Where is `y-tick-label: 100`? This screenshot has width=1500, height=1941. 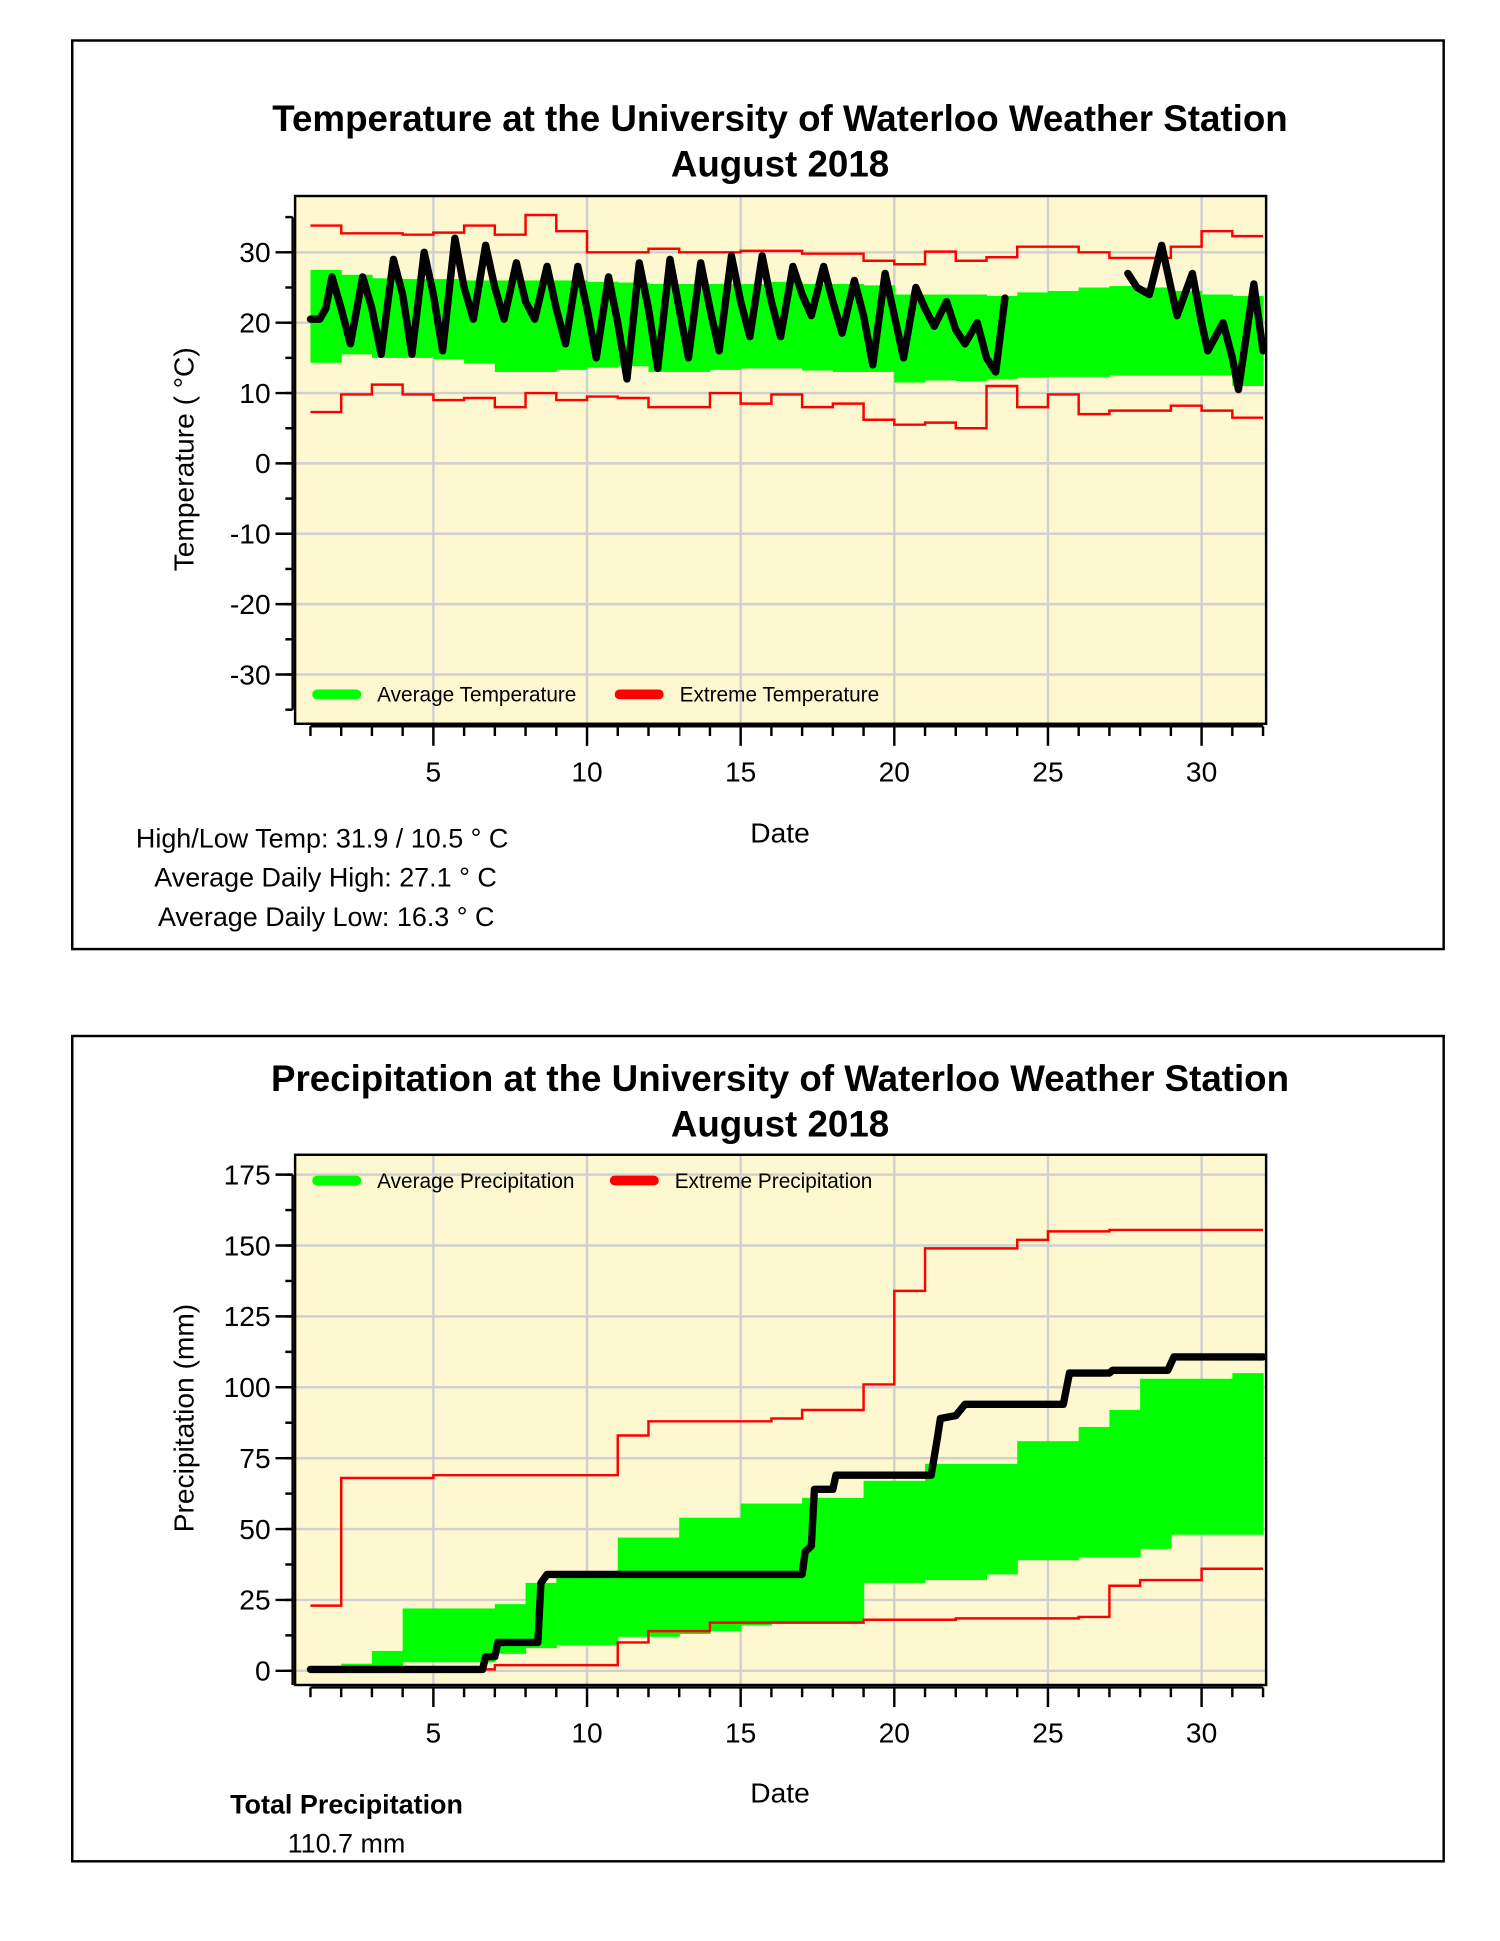 y-tick-label: 100 is located at coordinates (247, 1387).